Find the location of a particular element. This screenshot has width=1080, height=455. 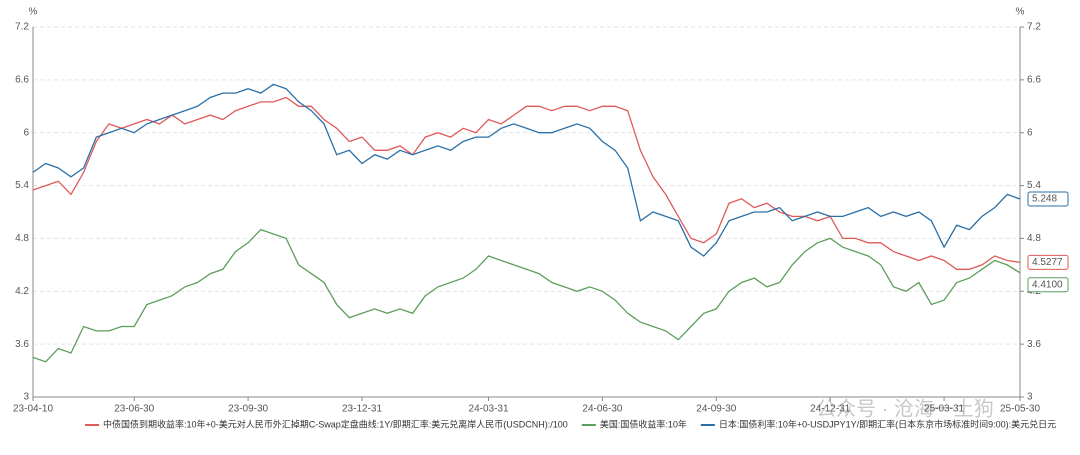

watermark: 公众号 · 沧海一土狗 is located at coordinates (905, 408).